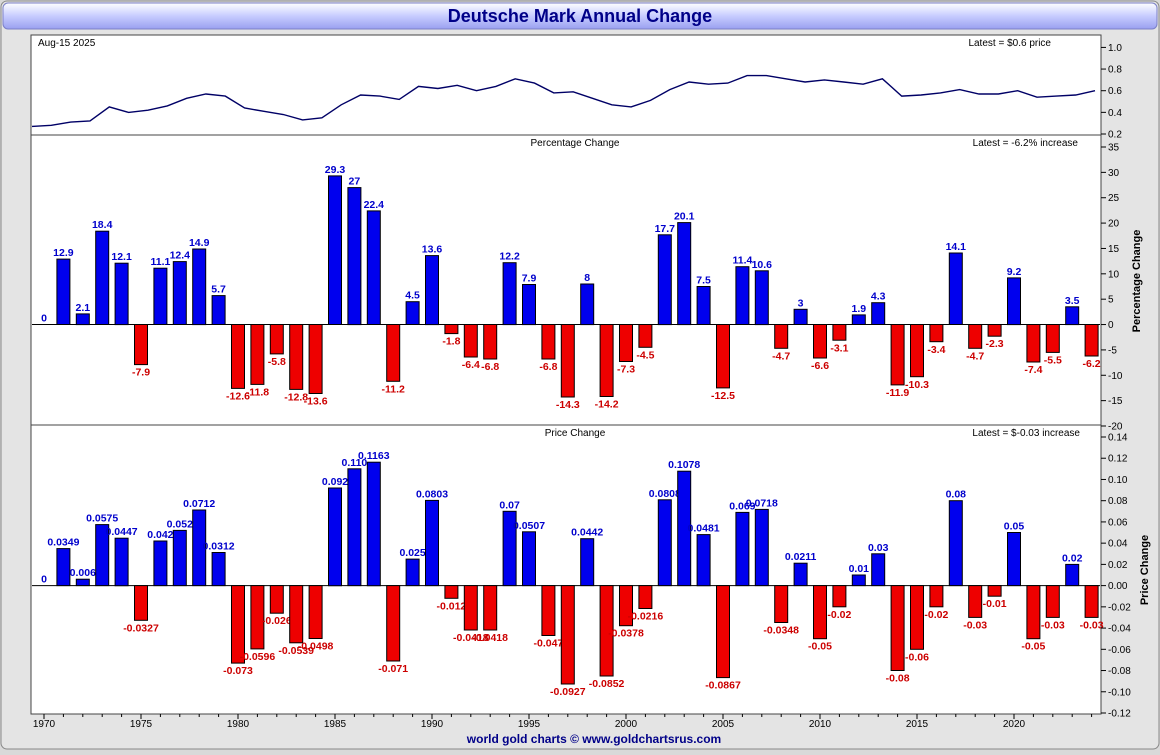  I want to click on y-tick-label-panel-1: -10, so click(1115, 376).